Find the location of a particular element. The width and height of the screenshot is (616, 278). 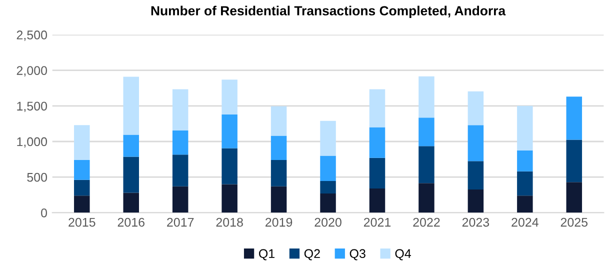

x-tick-label: 2016 is located at coordinates (131, 222).